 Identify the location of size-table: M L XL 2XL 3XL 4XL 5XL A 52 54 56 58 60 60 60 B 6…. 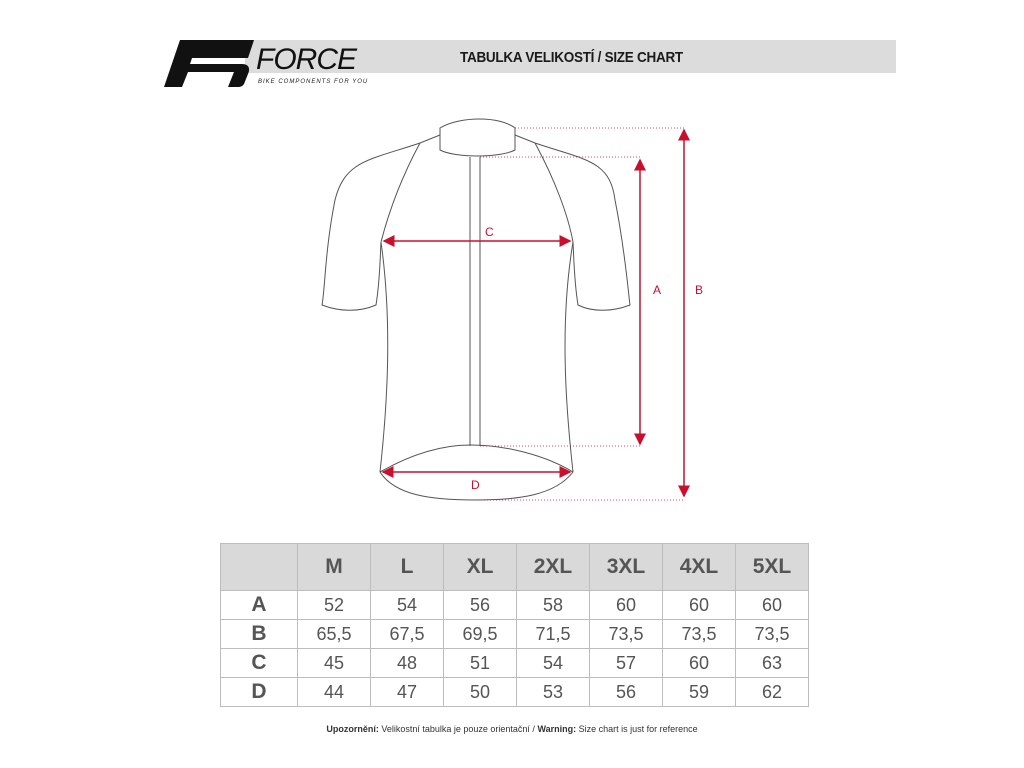
(514, 625).